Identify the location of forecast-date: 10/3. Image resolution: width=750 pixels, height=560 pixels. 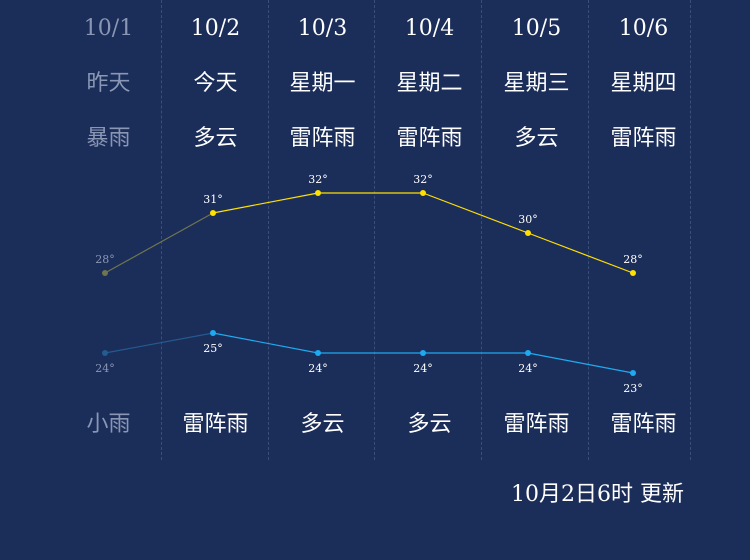
(322, 28).